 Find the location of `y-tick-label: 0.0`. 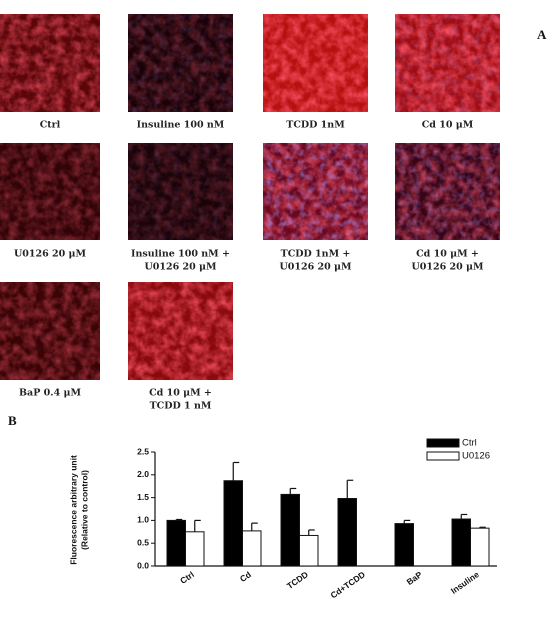

y-tick-label: 0.0 is located at coordinates (143, 565).